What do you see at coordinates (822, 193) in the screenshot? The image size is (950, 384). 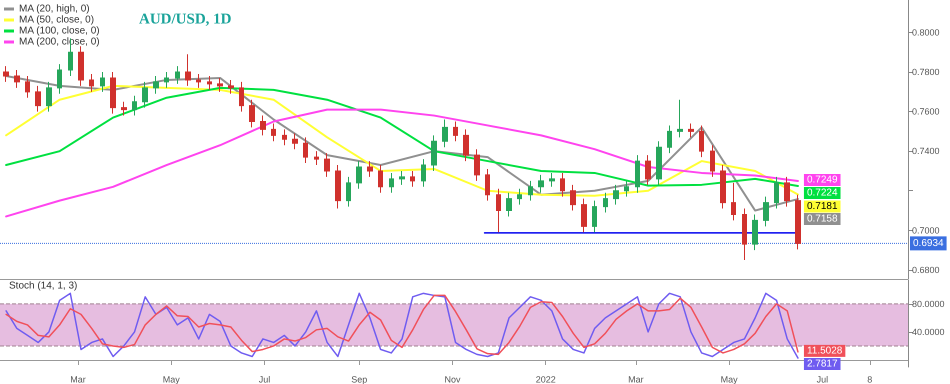 I see `data-label: 0.7224` at bounding box center [822, 193].